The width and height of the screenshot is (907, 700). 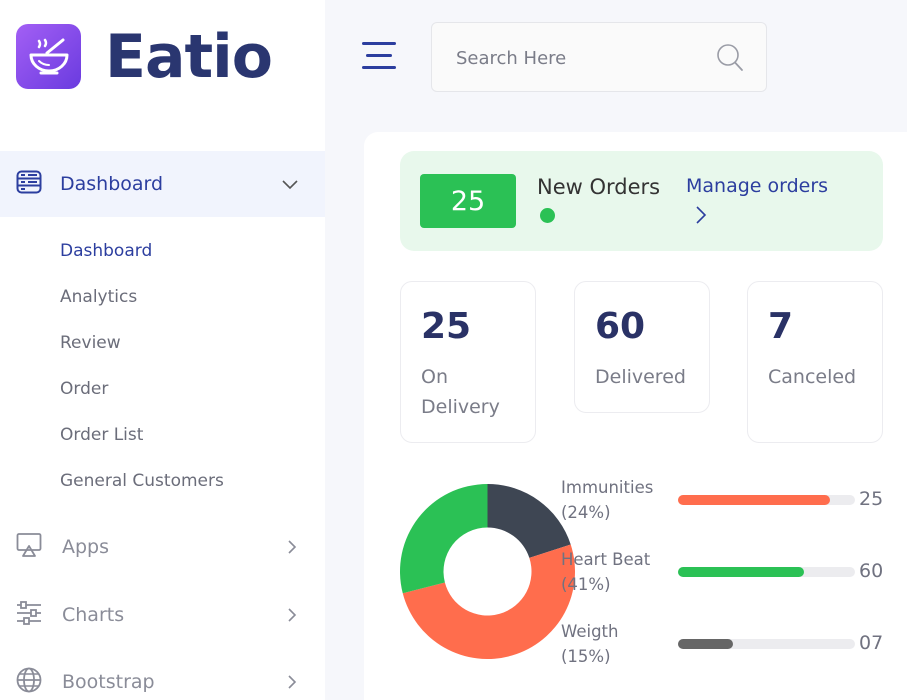 What do you see at coordinates (106, 251) in the screenshot?
I see `submenu-item-dashboard: Dashboard` at bounding box center [106, 251].